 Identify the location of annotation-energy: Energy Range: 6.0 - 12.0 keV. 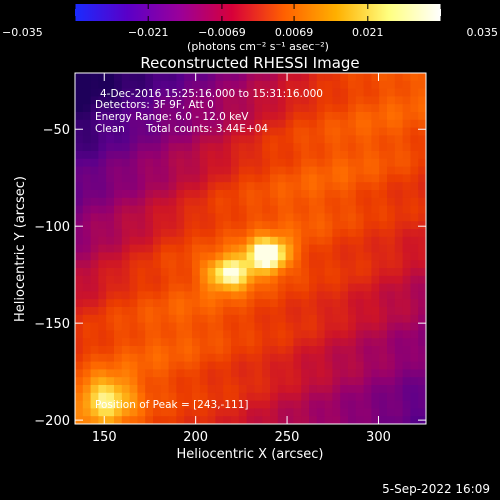
(172, 117).